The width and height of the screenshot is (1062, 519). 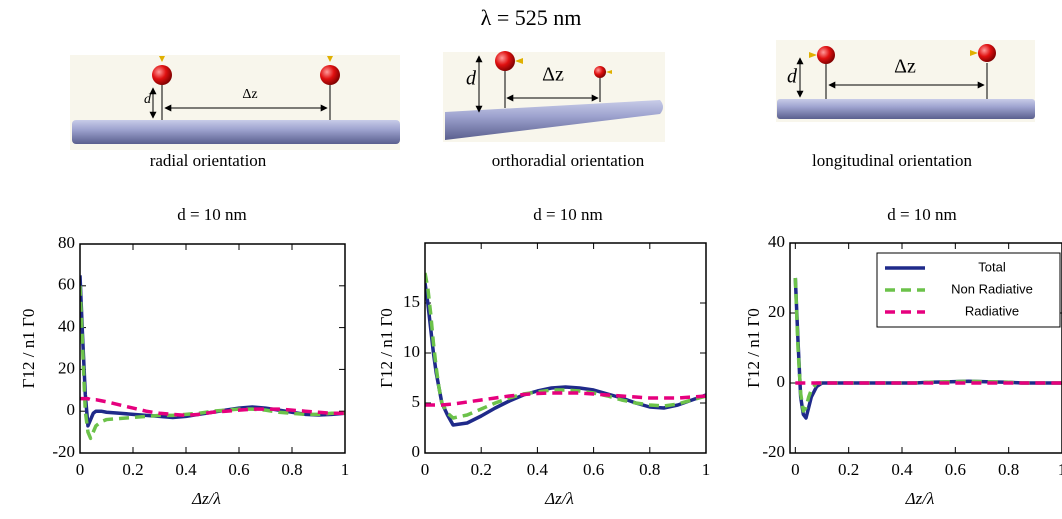 What do you see at coordinates (892, 160) in the screenshot?
I see `caption: longitudinal orientation` at bounding box center [892, 160].